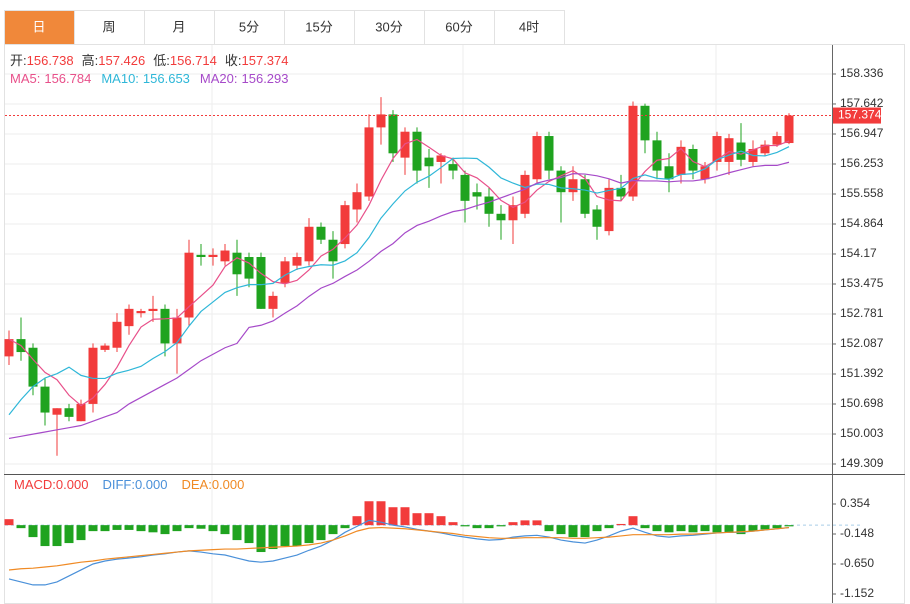  I want to click on y-tick-label: 154.17, so click(858, 253).